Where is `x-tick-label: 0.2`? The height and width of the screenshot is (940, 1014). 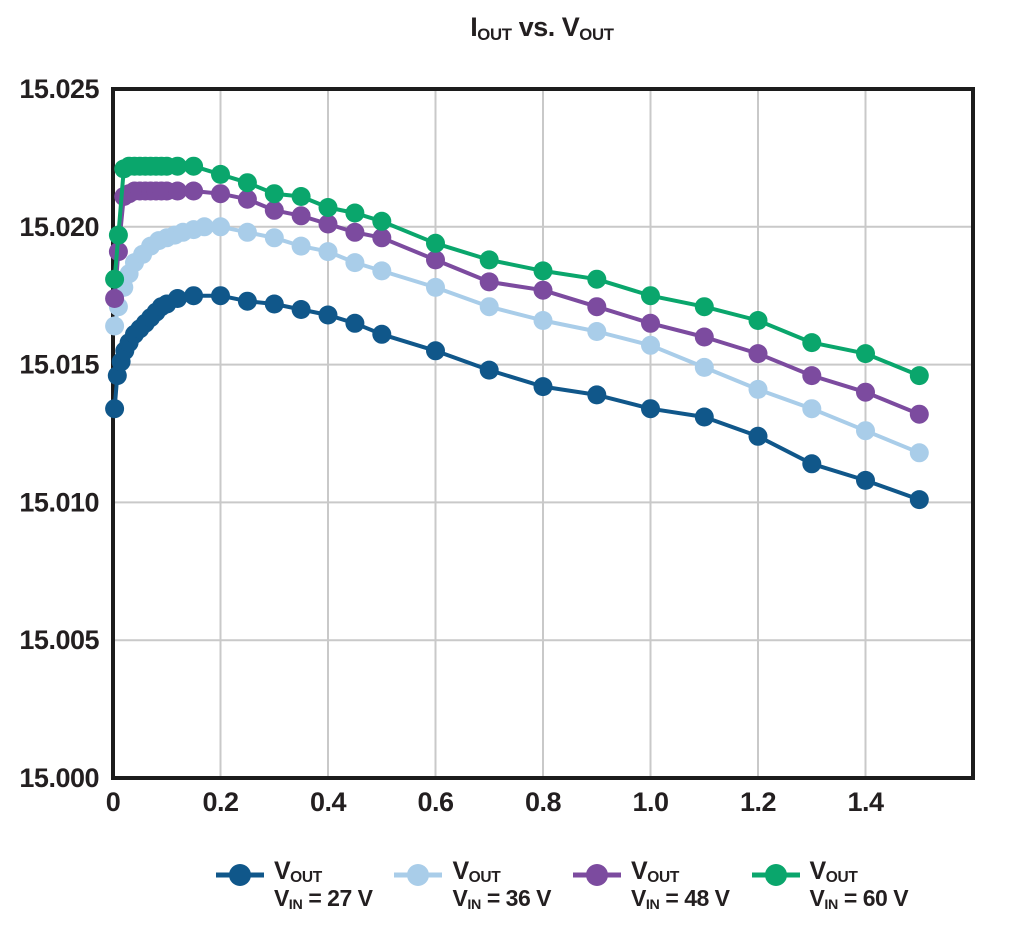
x-tick-label: 0.2 is located at coordinates (220, 802).